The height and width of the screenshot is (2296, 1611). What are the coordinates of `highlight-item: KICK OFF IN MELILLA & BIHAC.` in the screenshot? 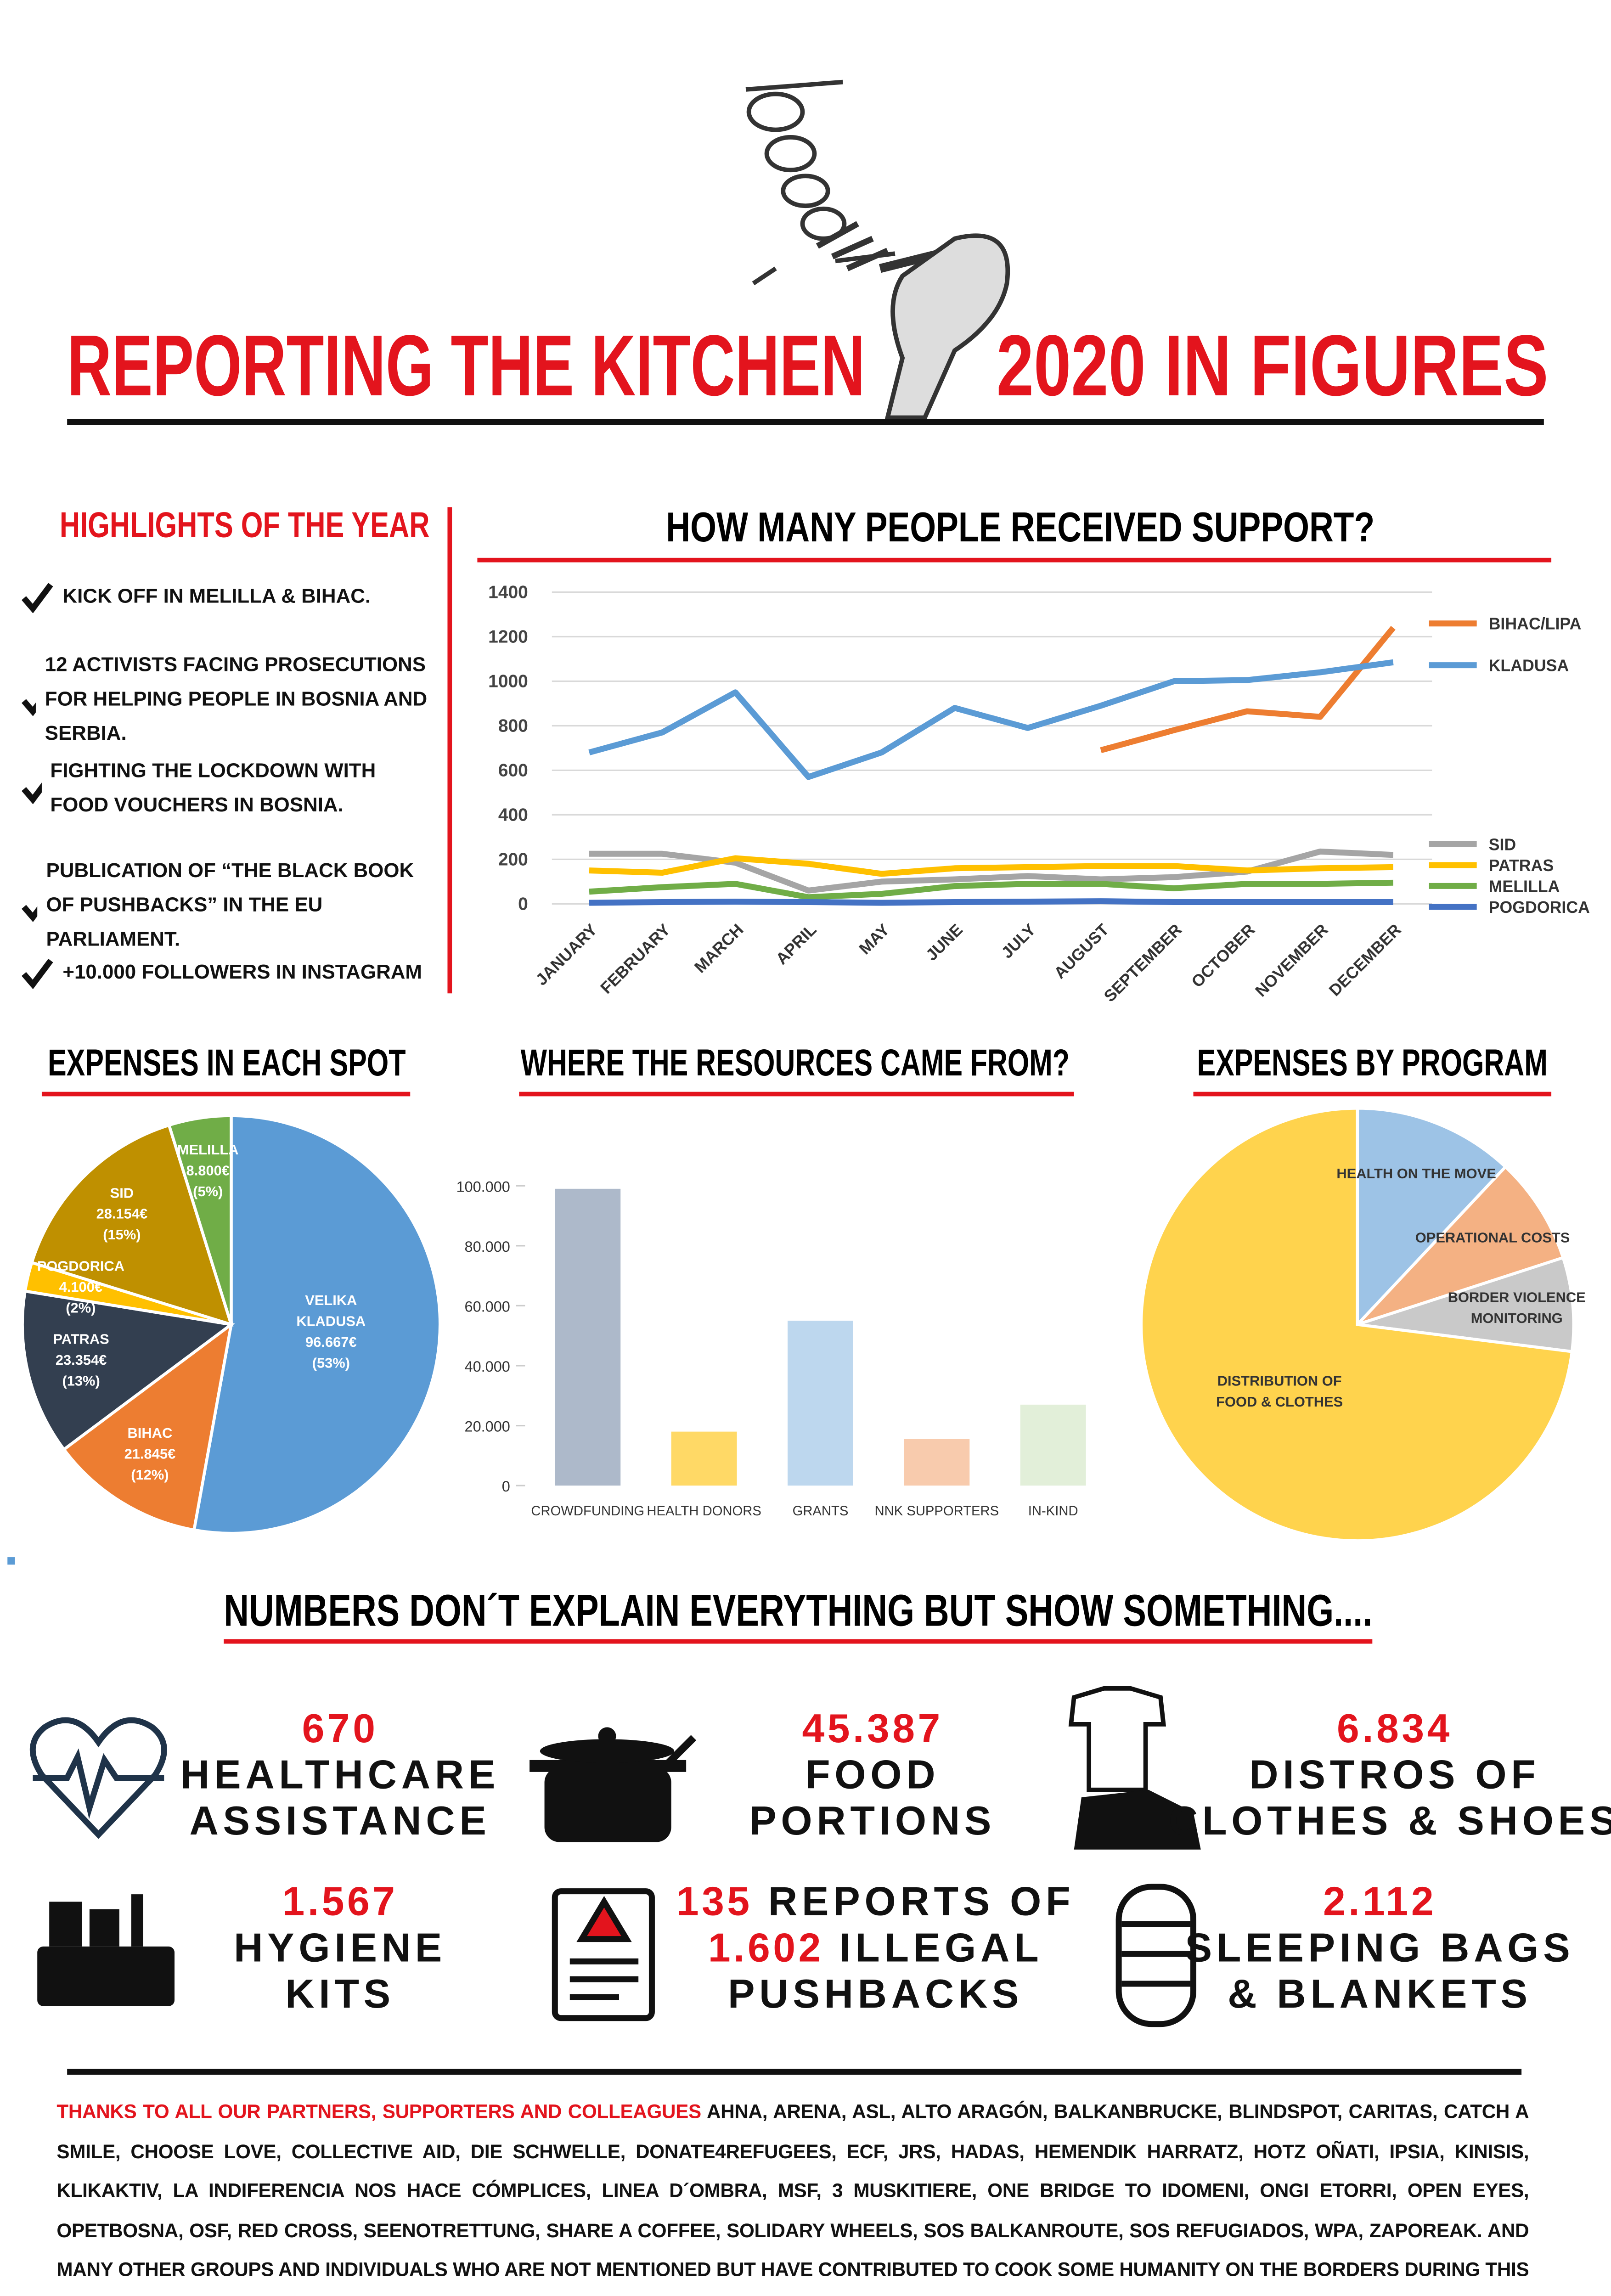 It's located at (230, 596).